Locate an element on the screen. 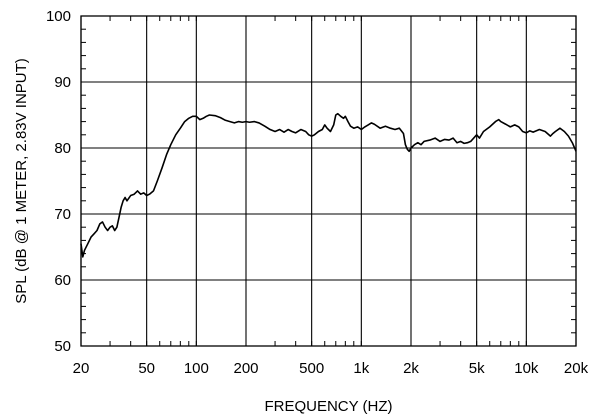 This screenshot has width=600, height=420. y-tick-labels: 50 60 70 80 90 100 is located at coordinates (58, 181).